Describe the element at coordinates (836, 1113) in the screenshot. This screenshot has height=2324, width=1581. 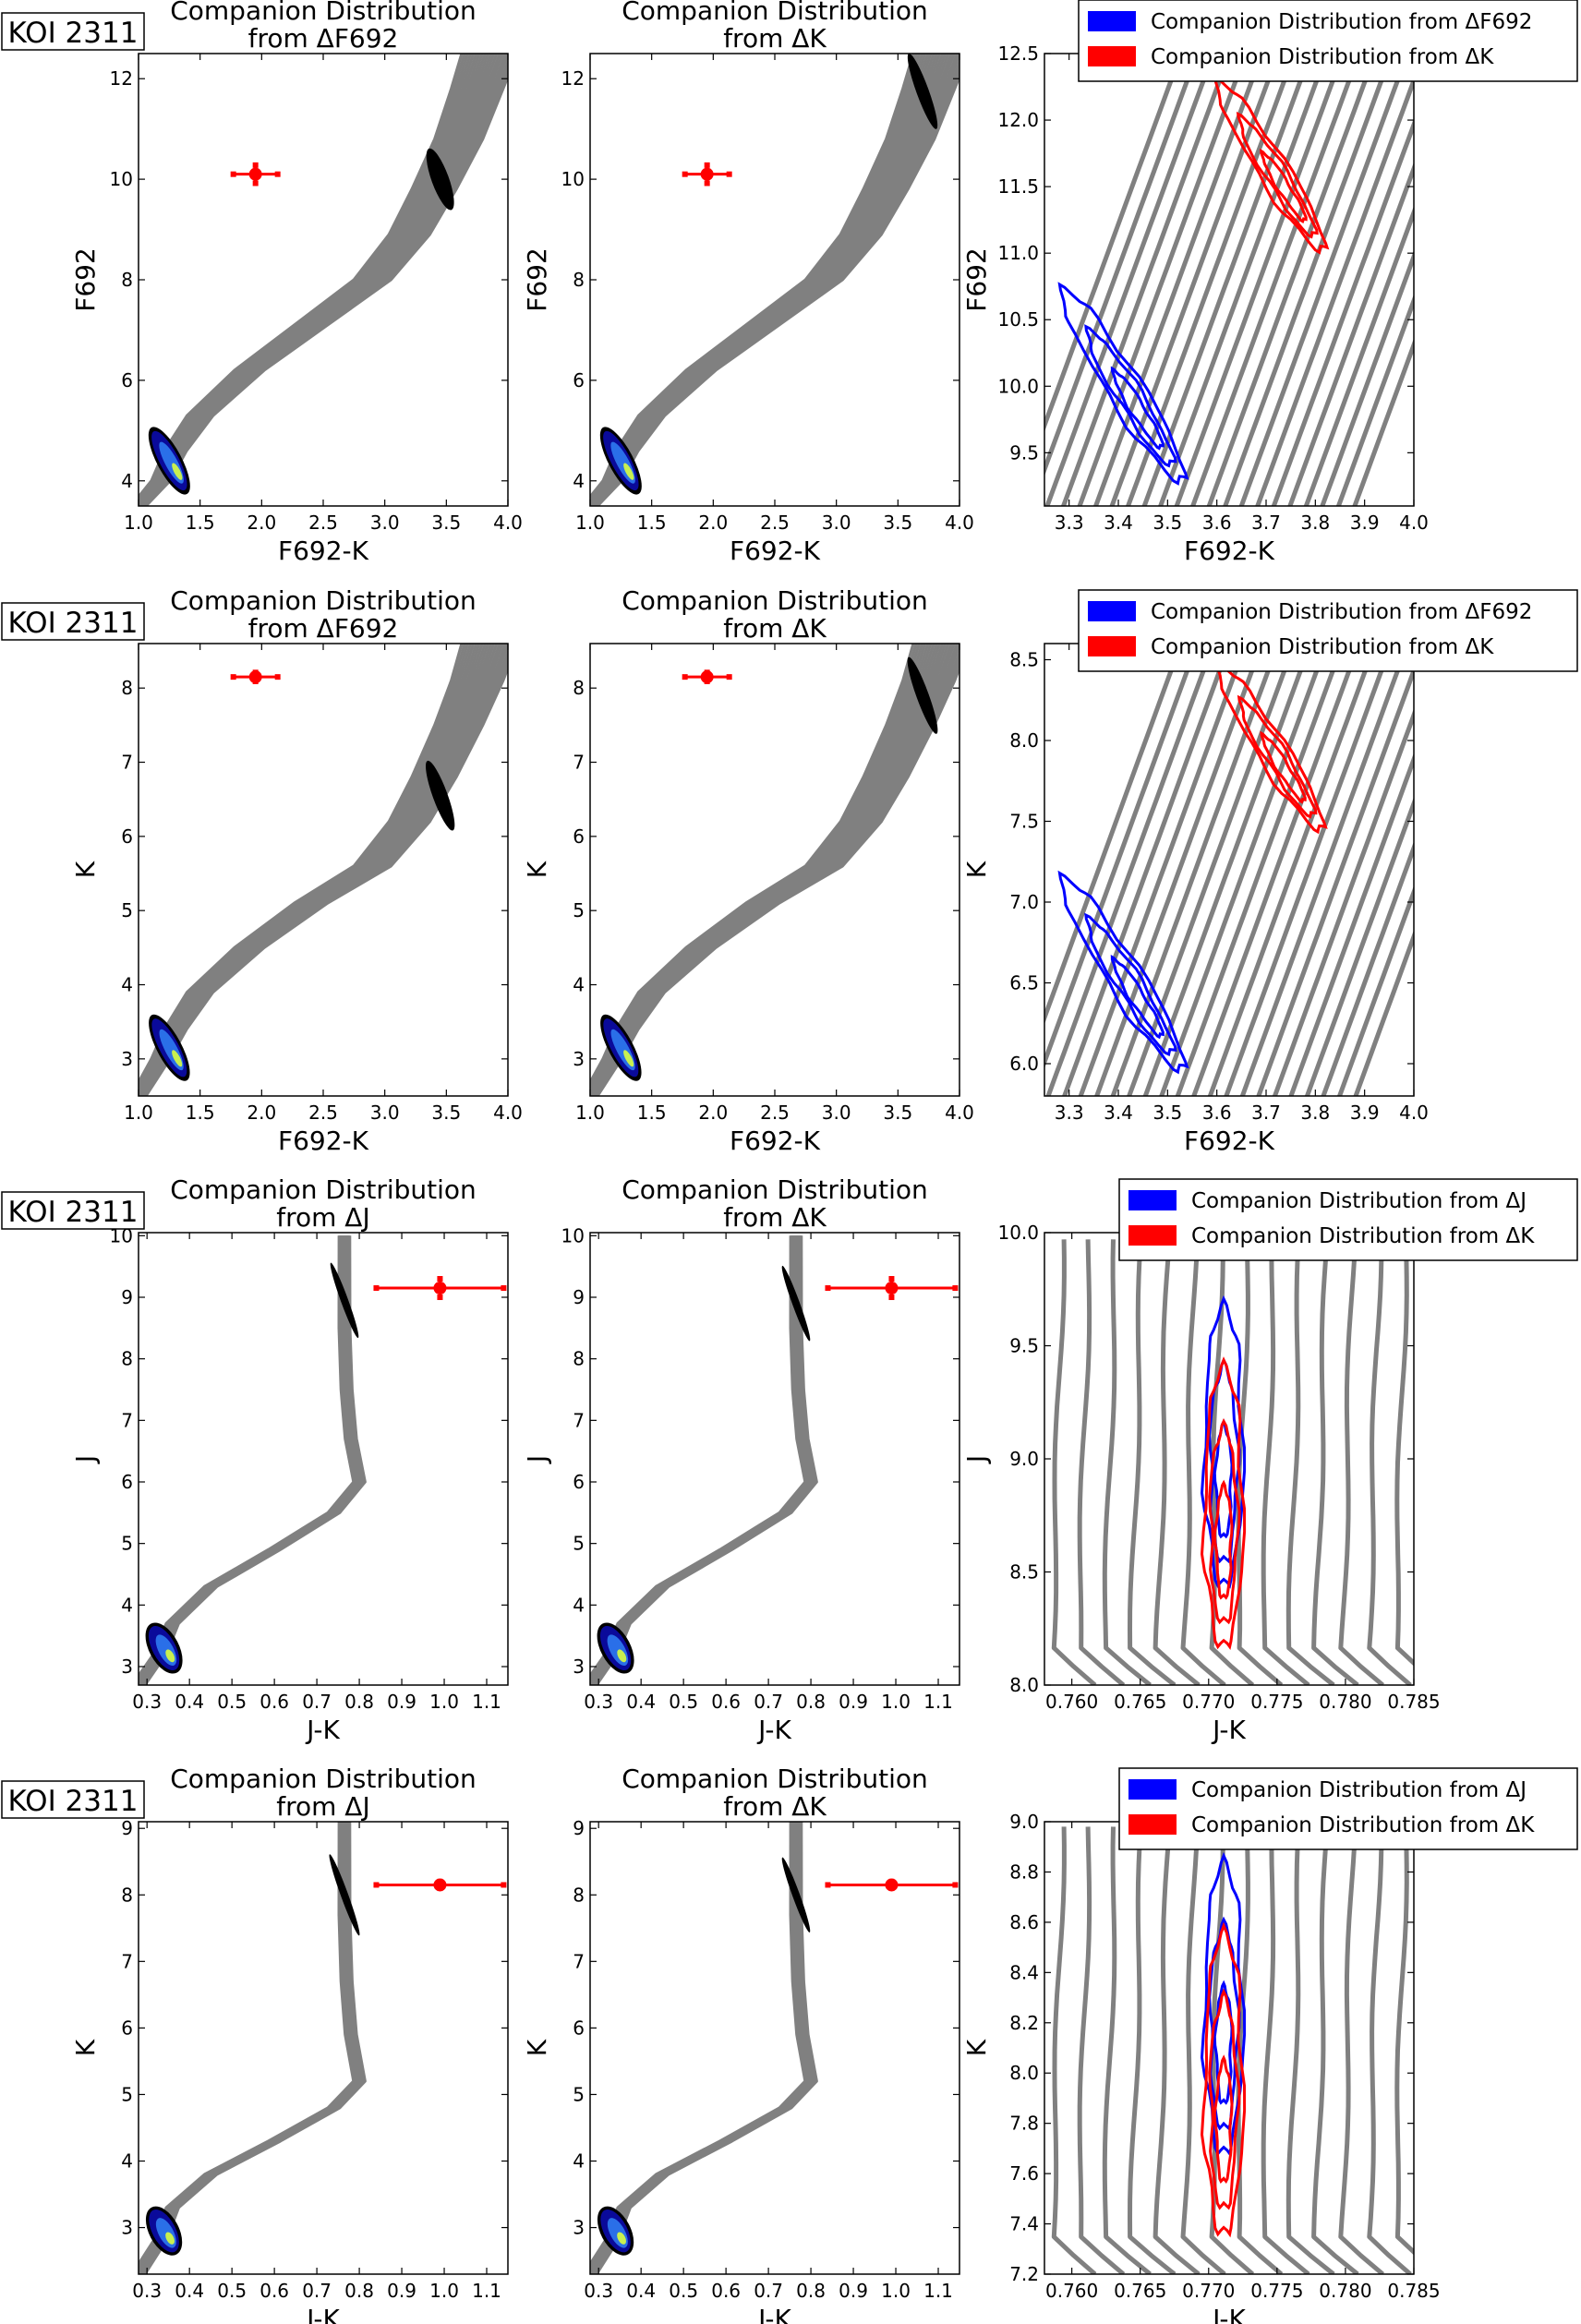
I see `x-tick-label: 3.0` at that location.